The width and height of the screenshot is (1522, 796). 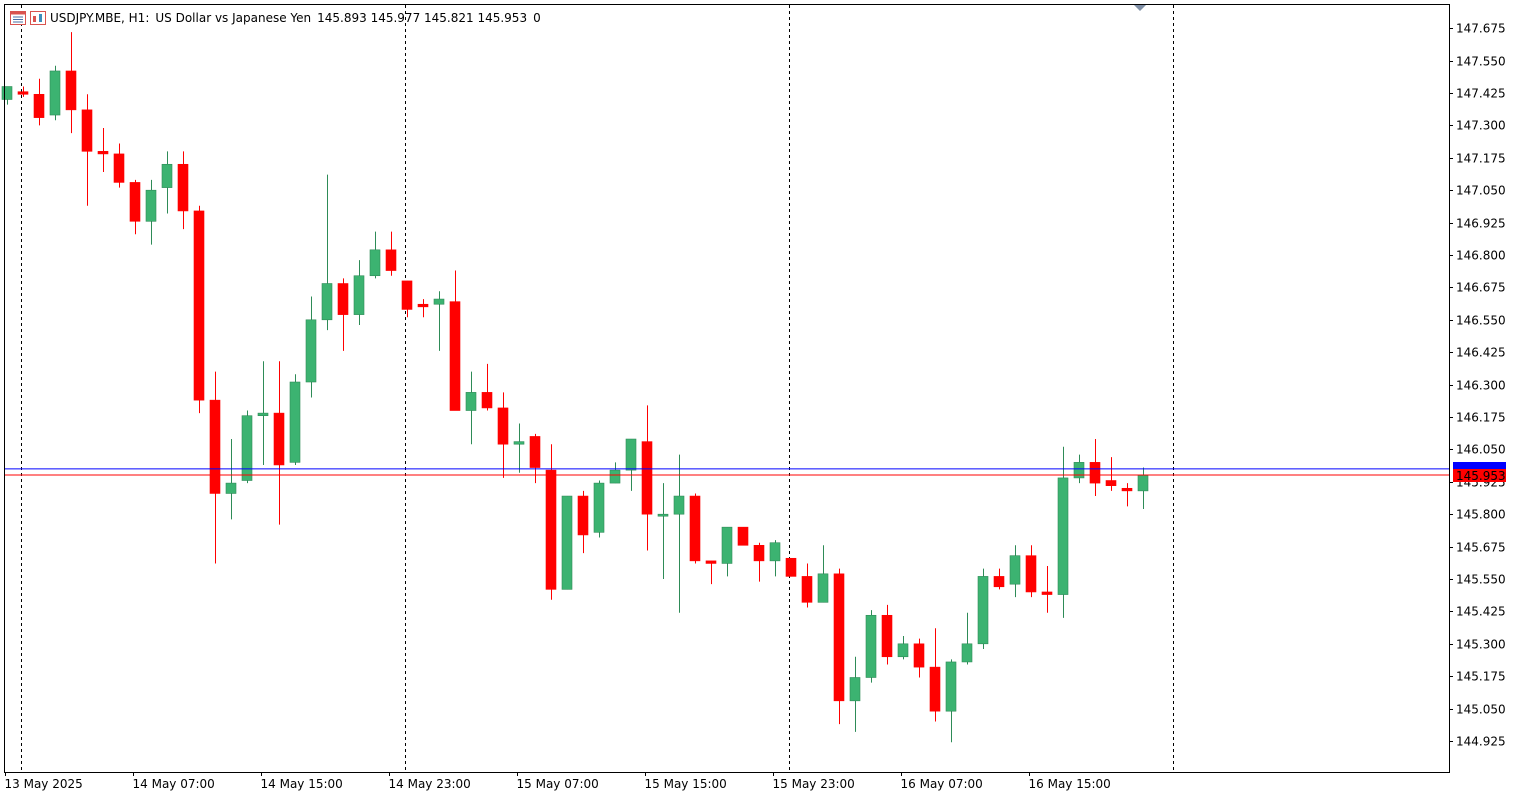 What do you see at coordinates (44, 784) in the screenshot?
I see `x-tick-label: 13 May 2025` at bounding box center [44, 784].